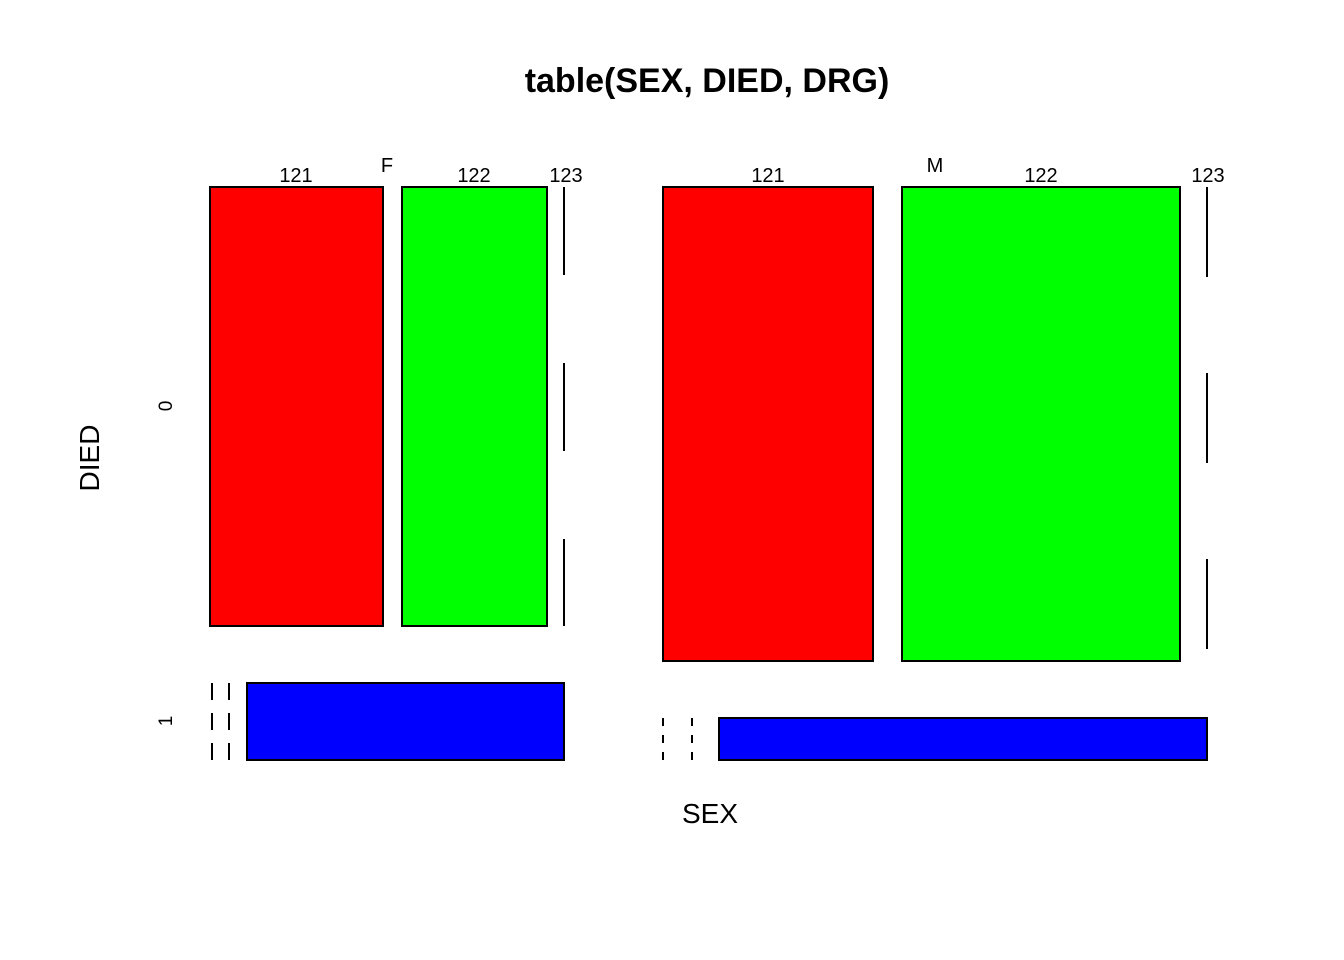  What do you see at coordinates (767, 176) in the screenshot?
I see `drg-label-M-121: 121` at bounding box center [767, 176].